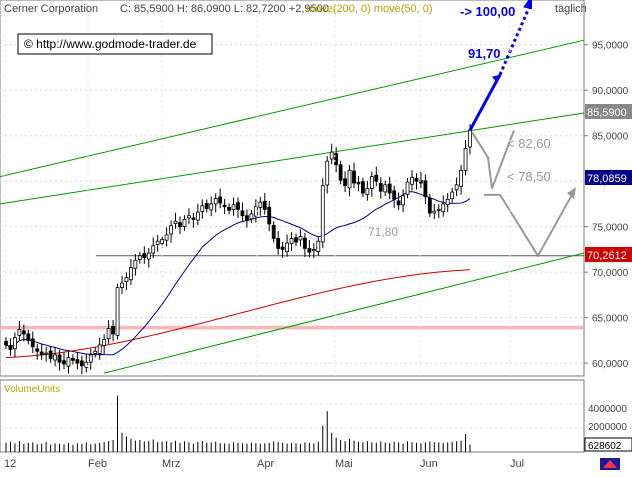 The height and width of the screenshot is (477, 632). I want to click on price-tick-label-95: 95,0000, so click(610, 46).